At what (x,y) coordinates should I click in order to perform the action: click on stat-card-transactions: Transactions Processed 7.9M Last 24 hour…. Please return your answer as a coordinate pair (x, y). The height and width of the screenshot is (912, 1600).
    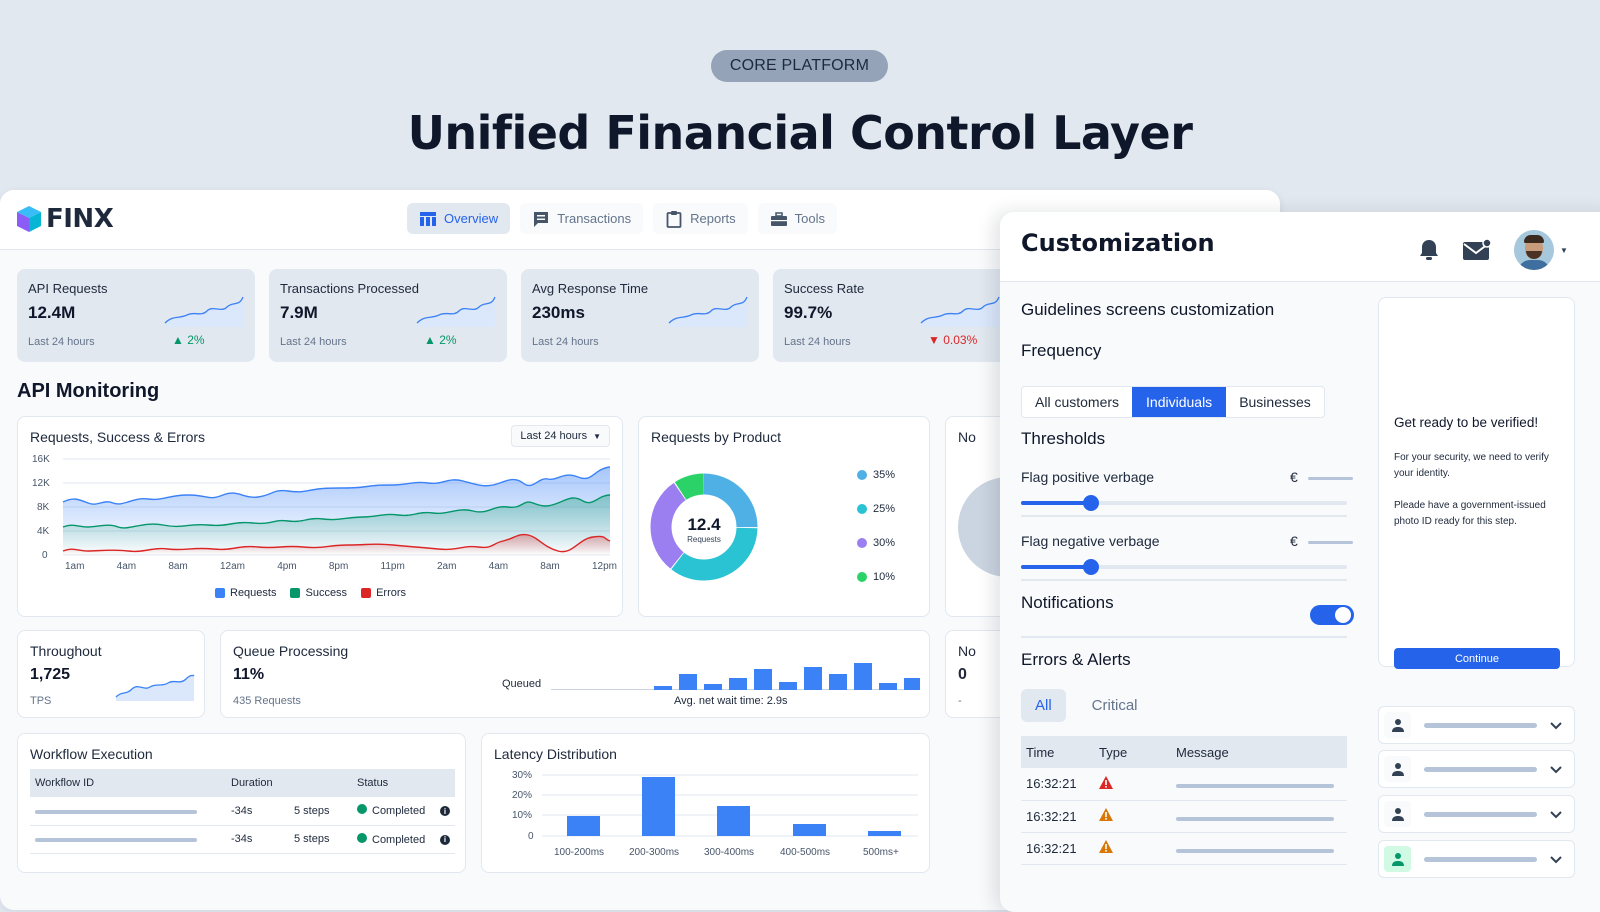
    Looking at the image, I should click on (388, 315).